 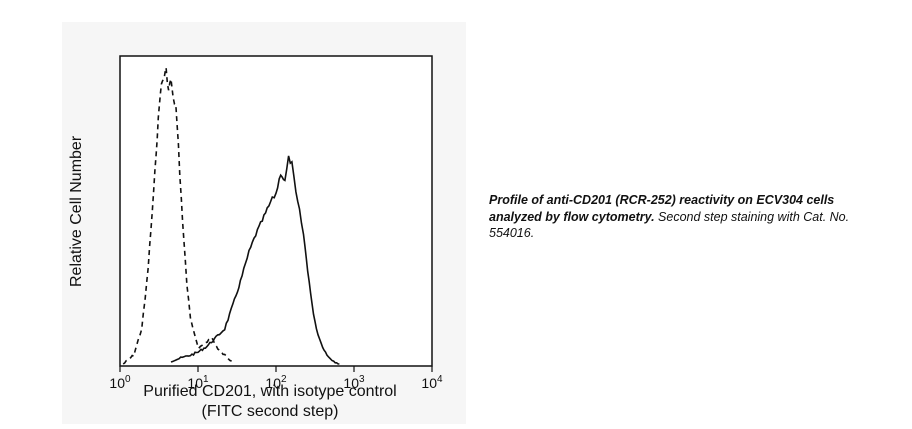 What do you see at coordinates (354, 382) in the screenshot?
I see `x-tick-label-3: 10³` at bounding box center [354, 382].